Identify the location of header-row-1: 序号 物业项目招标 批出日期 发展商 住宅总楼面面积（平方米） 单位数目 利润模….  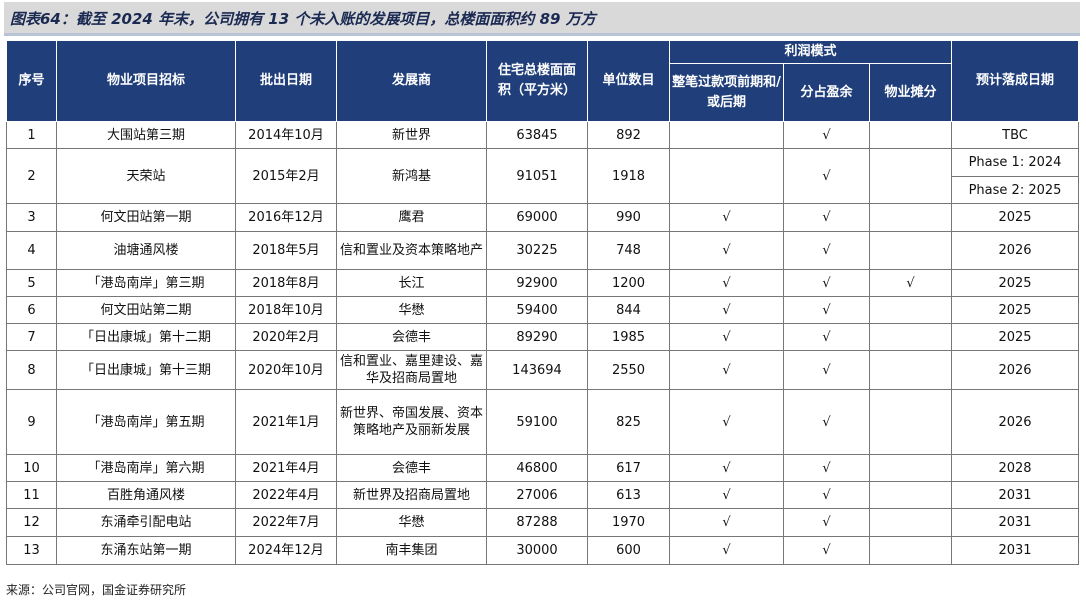
(543, 81).